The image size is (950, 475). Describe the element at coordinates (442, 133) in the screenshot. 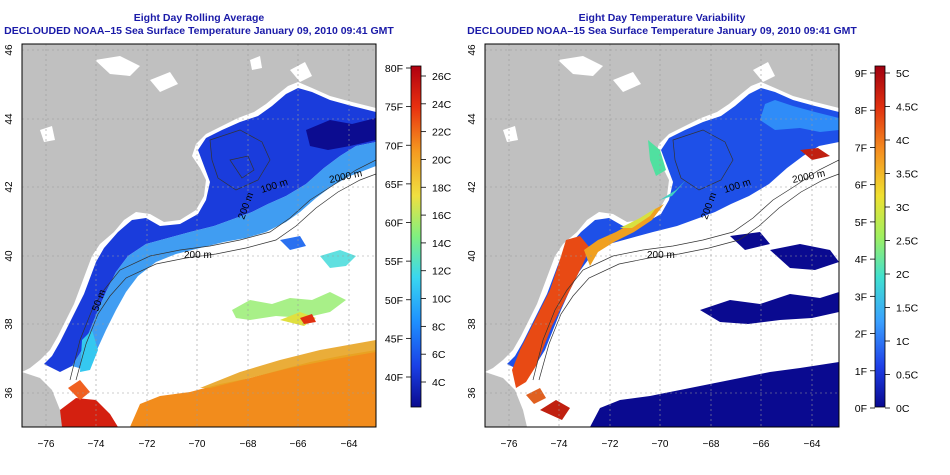

I see `colorbar-tick-label: 22C` at that location.